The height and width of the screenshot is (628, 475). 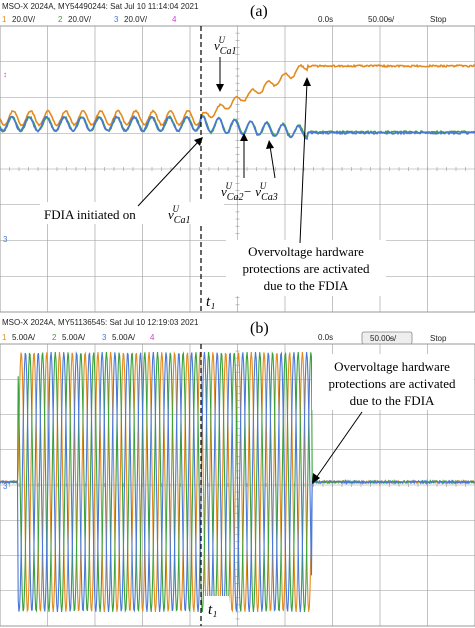 What do you see at coordinates (325, 337) in the screenshot?
I see `panel-b-time-offset: 0.0s` at bounding box center [325, 337].